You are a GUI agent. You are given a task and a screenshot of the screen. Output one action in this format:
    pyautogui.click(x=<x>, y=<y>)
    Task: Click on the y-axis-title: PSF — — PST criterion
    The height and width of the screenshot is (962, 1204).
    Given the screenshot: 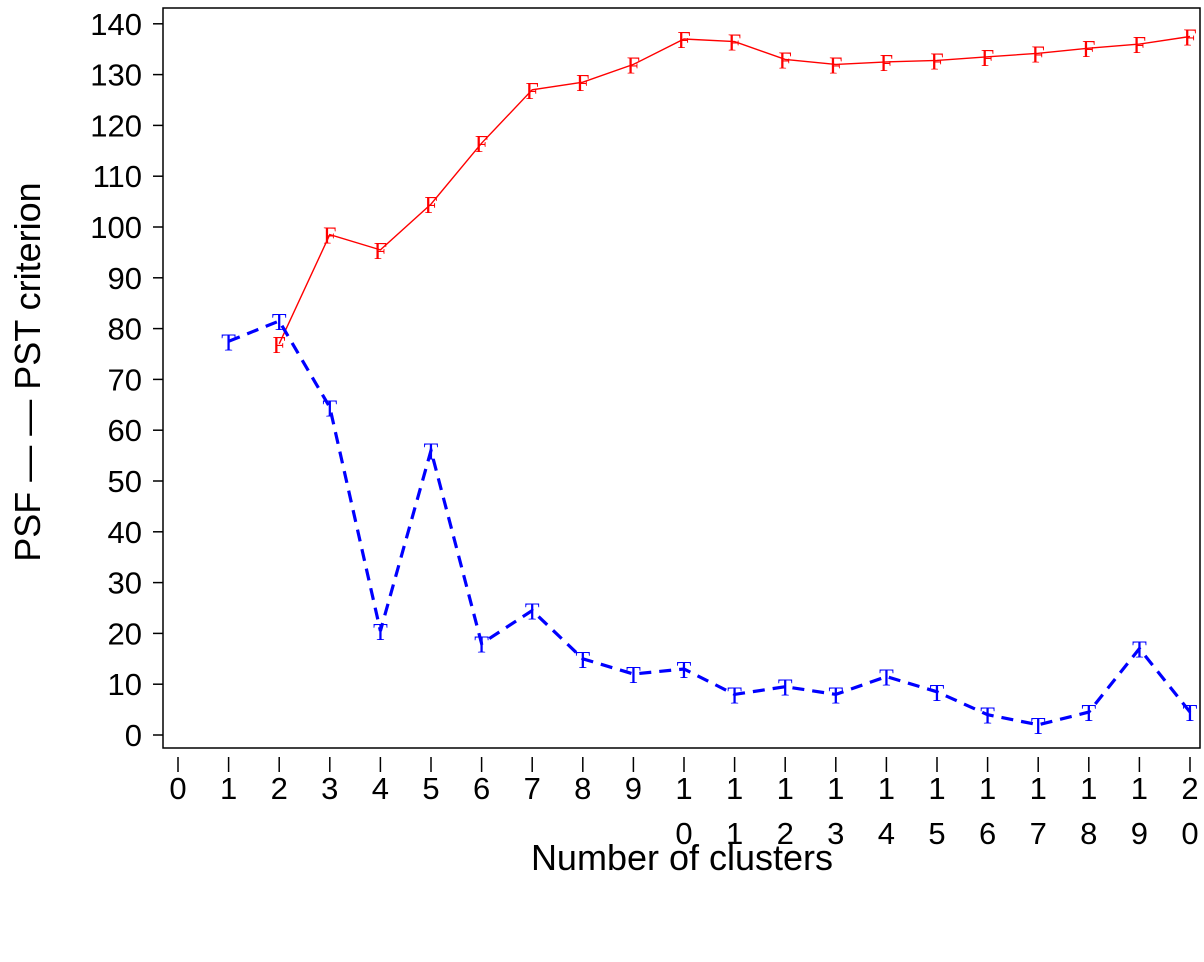 What is the action you would take?
    pyautogui.click(x=27, y=371)
    